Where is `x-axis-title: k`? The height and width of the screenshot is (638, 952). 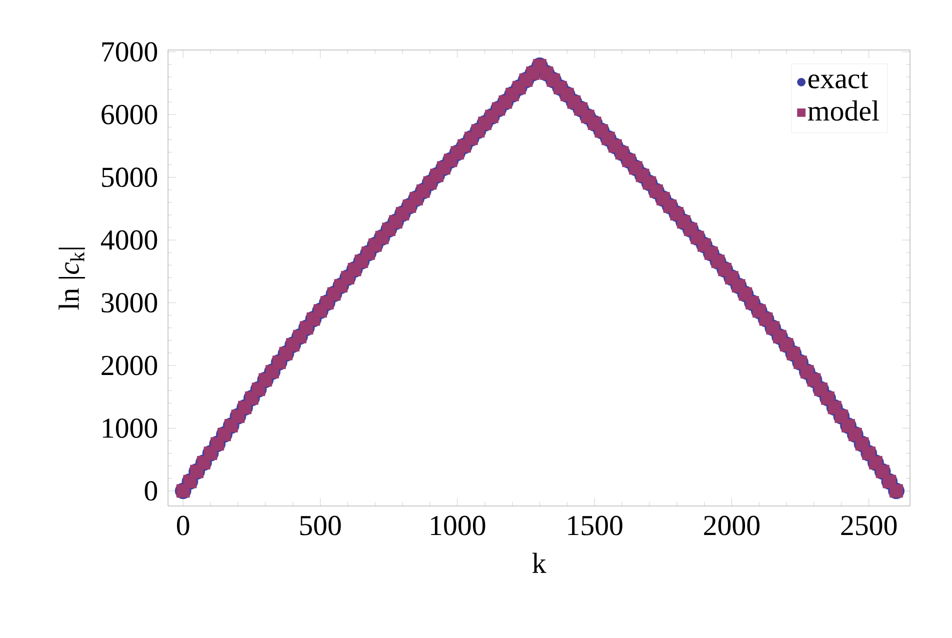
x-axis-title: k is located at coordinates (539, 562).